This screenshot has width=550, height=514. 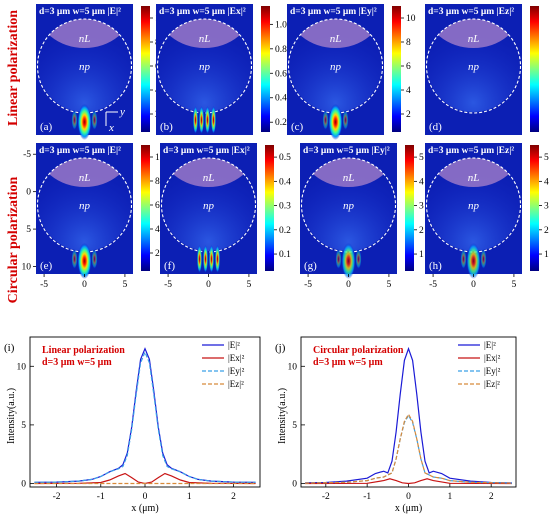 I want to click on y-tick-label: 0, so click(x=294, y=484).